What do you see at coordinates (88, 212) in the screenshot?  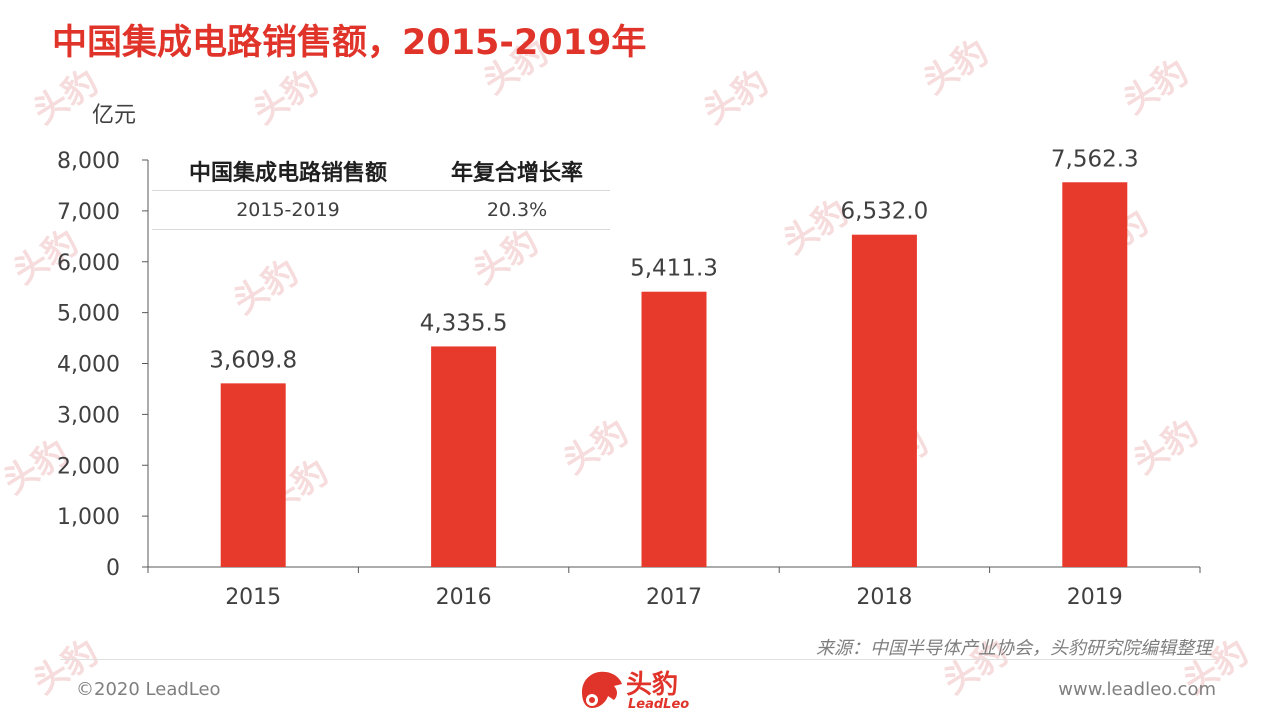 I see `y-tick-label: 7,000` at bounding box center [88, 212].